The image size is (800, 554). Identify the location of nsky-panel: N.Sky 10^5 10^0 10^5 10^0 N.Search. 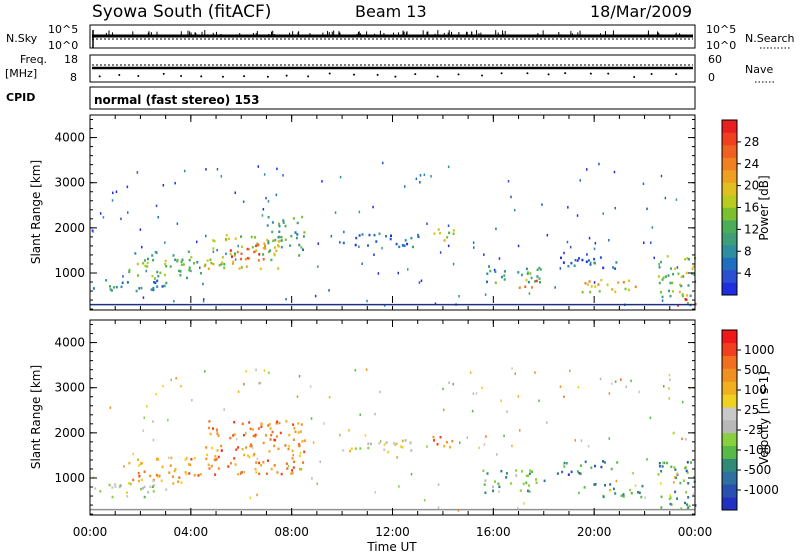
(400, 37).